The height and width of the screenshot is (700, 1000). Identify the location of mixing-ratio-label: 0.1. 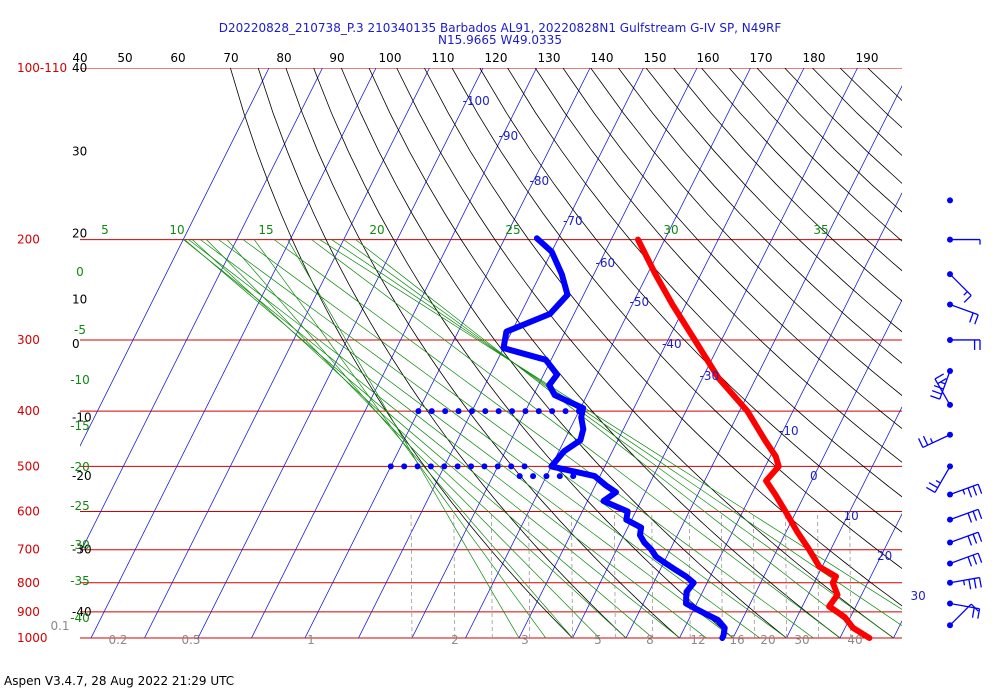
(59, 626).